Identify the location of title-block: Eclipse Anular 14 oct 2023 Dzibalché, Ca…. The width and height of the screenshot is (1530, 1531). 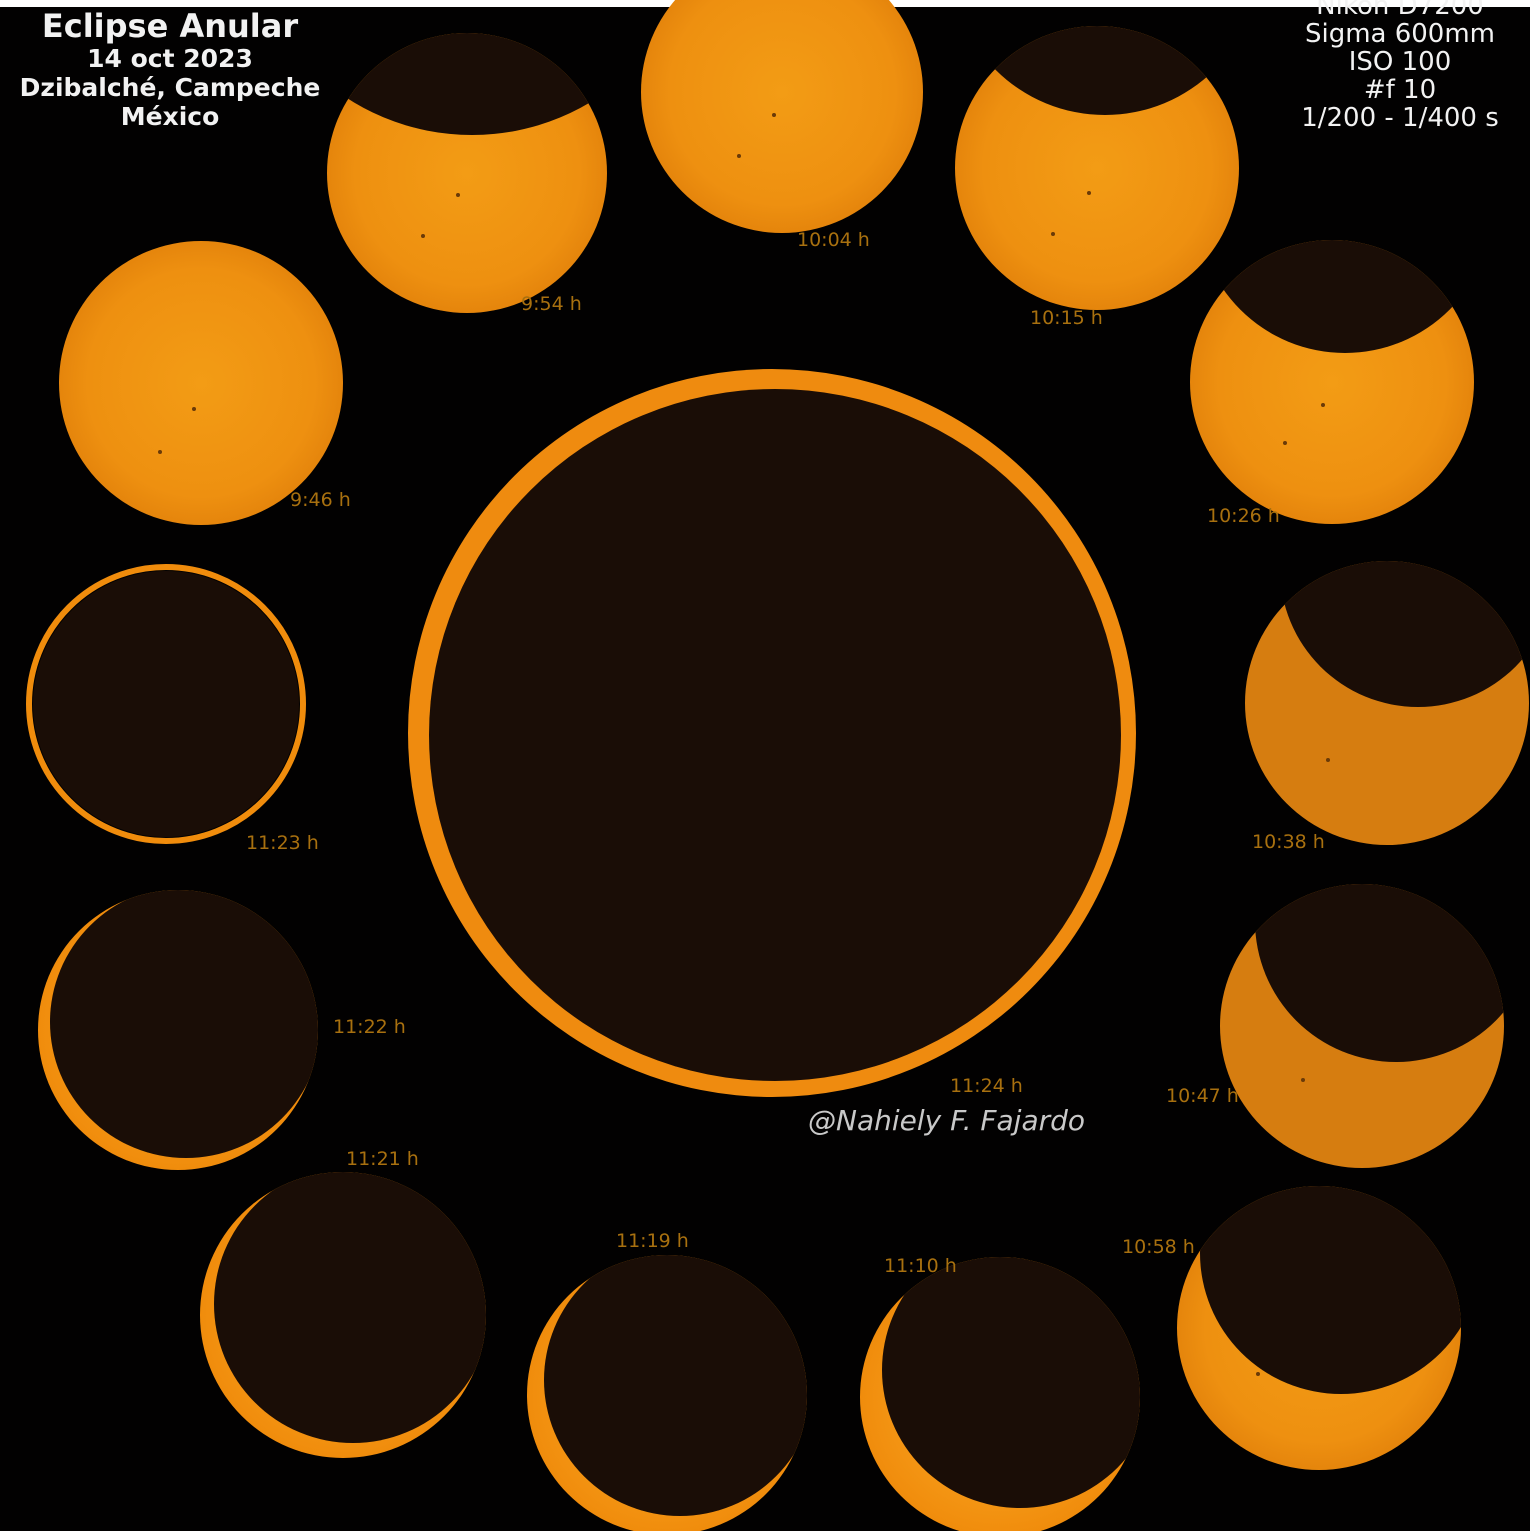
(170, 69).